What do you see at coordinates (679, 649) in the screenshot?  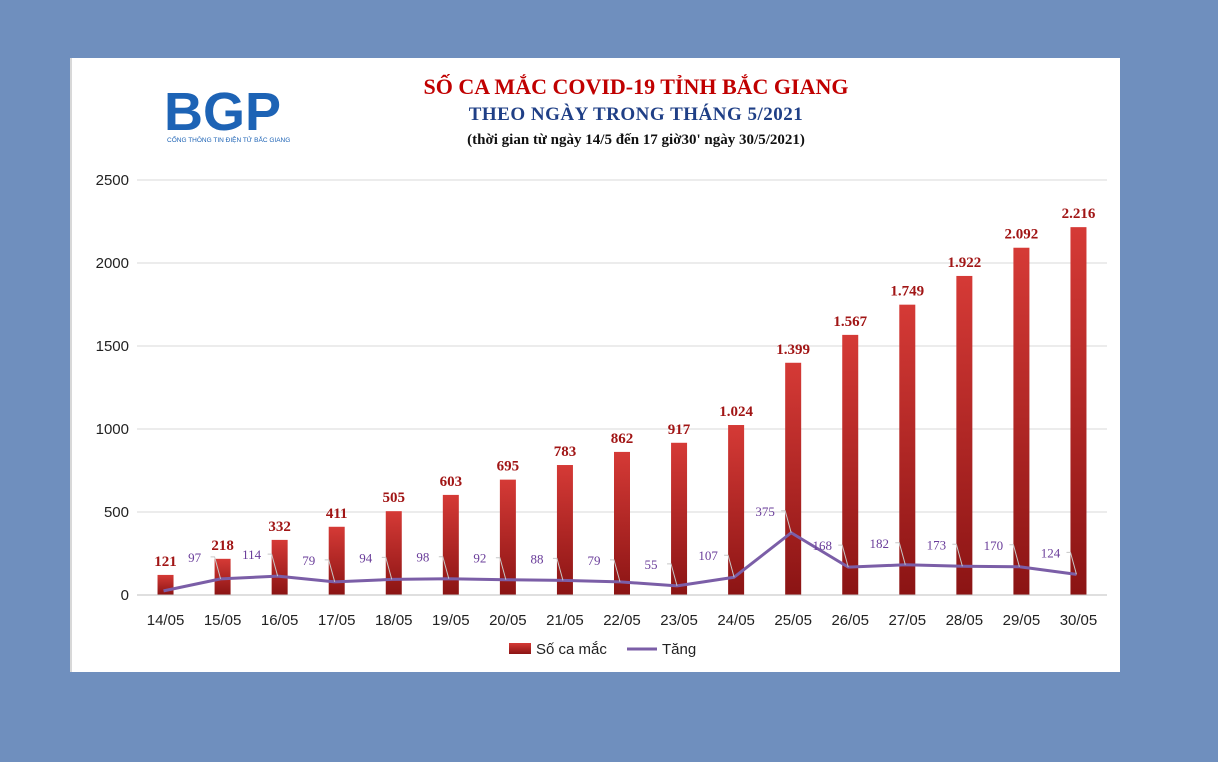 I see `legend-line-label: Tăng` at bounding box center [679, 649].